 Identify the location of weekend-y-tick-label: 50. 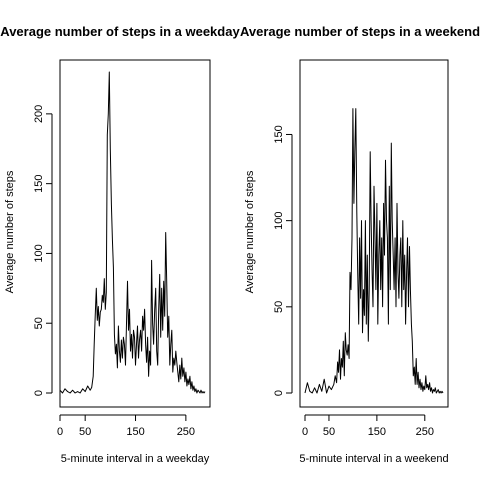
(279, 307).